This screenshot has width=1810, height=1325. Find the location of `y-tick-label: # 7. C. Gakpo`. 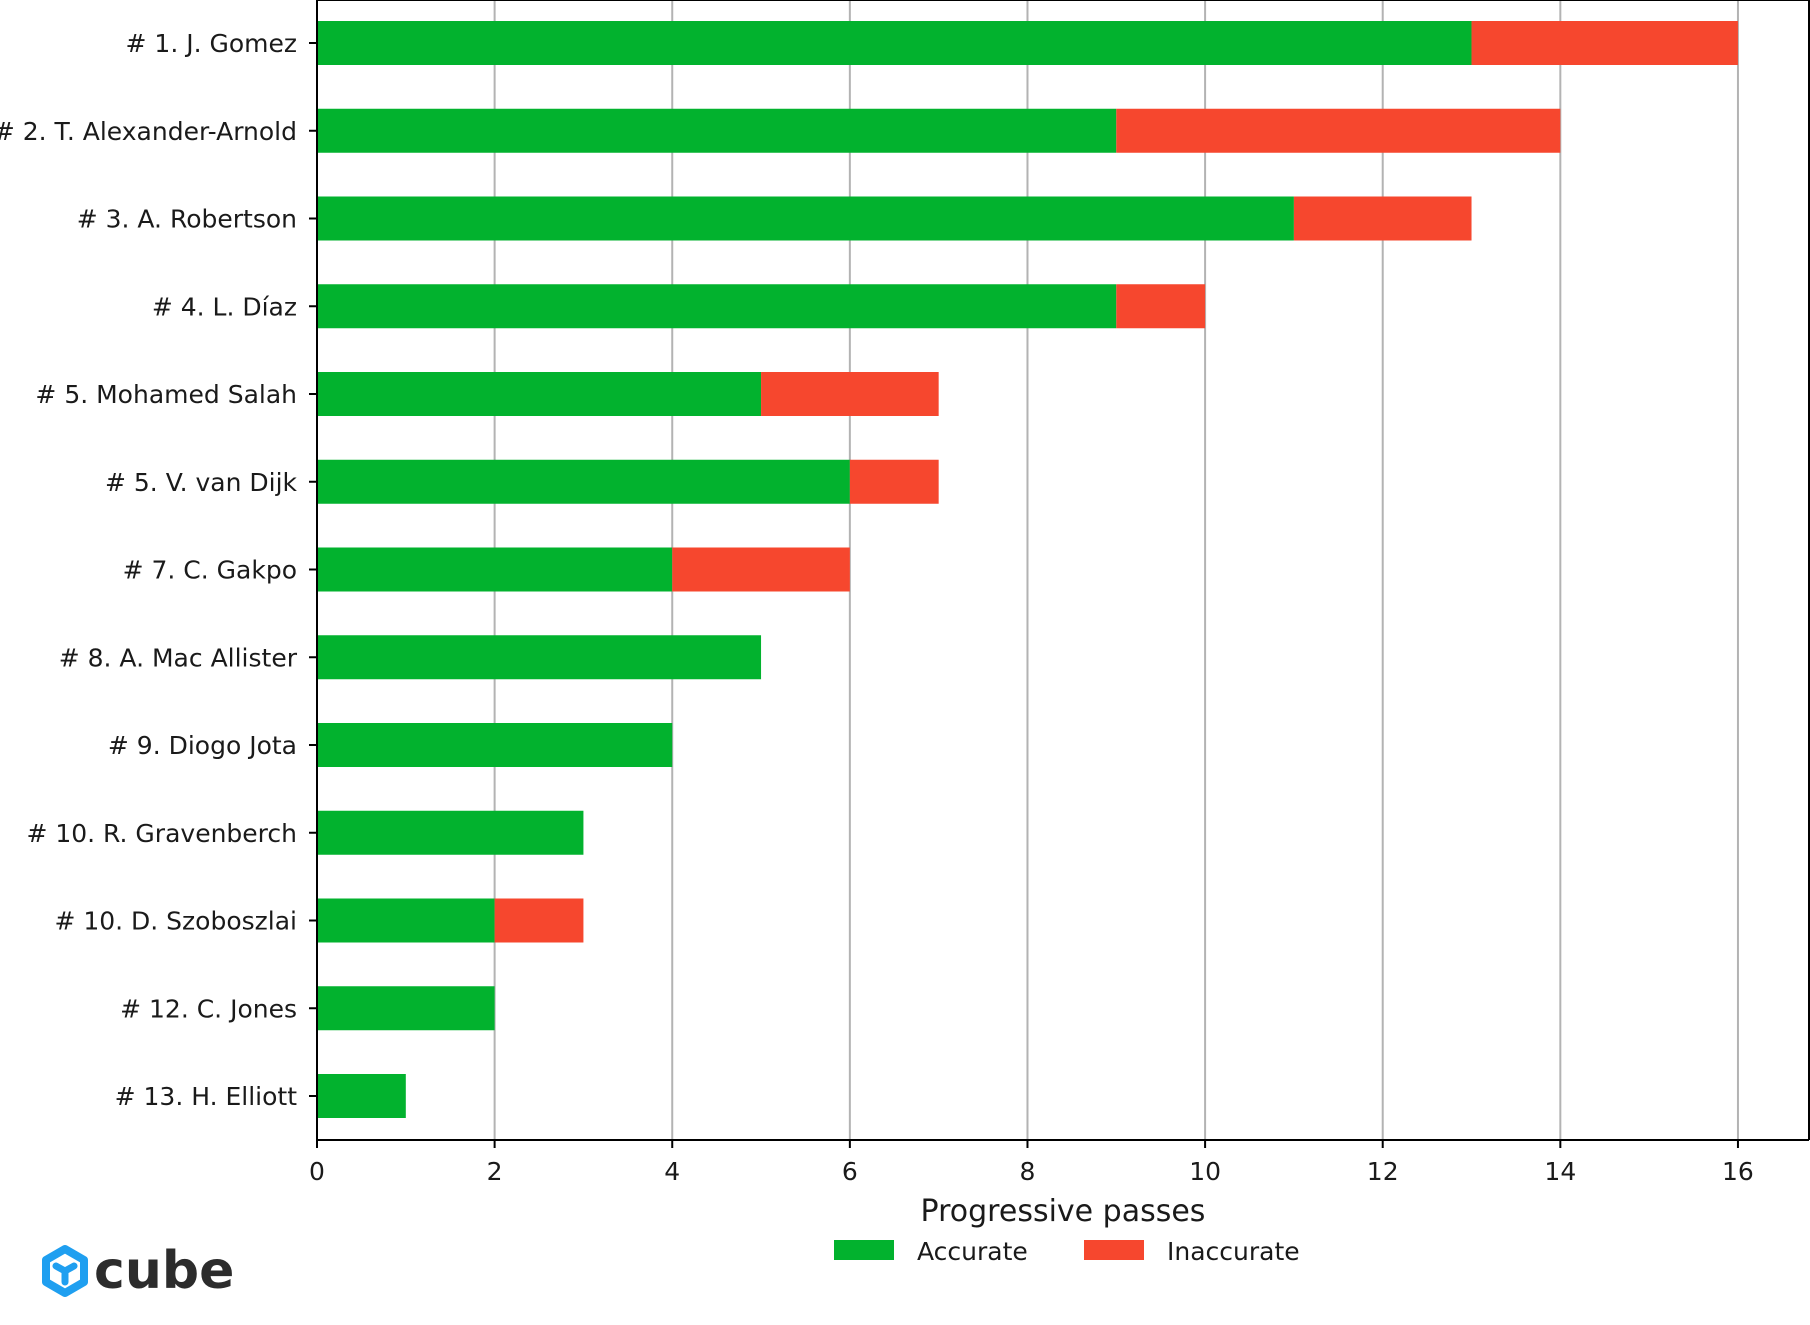

y-tick-label: # 7. C. Gakpo is located at coordinates (210, 570).